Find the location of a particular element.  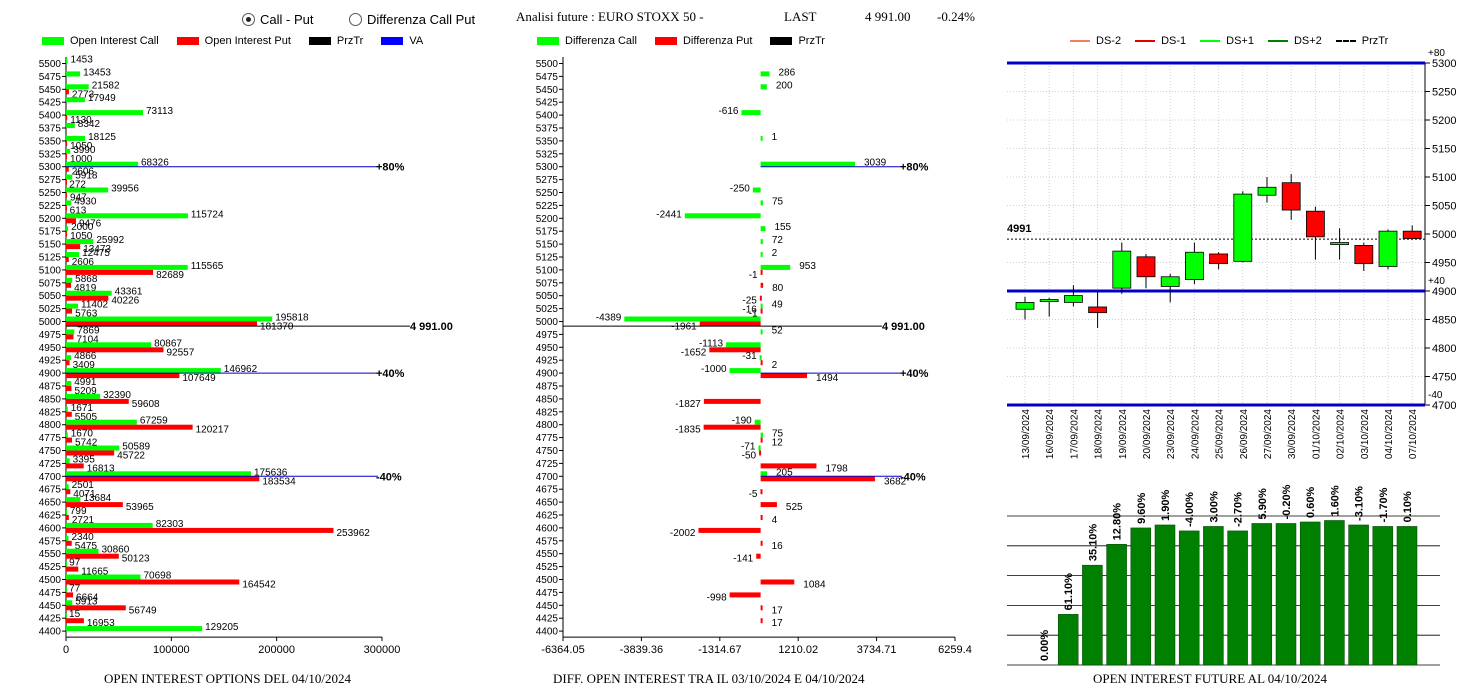

y-tick-label: 5175 is located at coordinates (547, 232).